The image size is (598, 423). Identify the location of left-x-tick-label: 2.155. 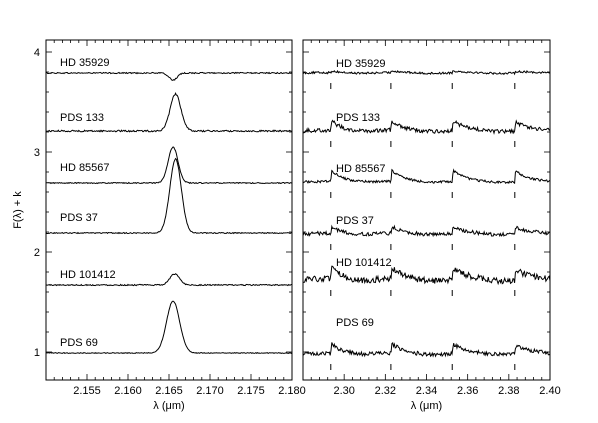
(87, 391).